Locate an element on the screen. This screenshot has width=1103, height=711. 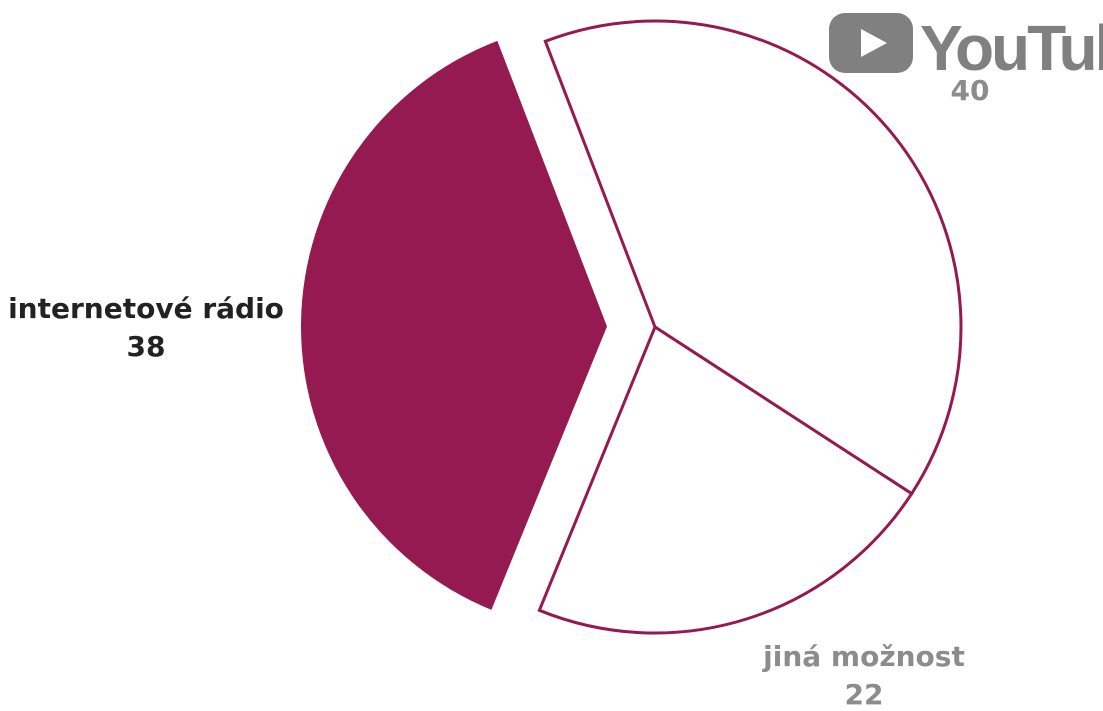
pie-slice-jina-moznost is located at coordinates (725, 479).